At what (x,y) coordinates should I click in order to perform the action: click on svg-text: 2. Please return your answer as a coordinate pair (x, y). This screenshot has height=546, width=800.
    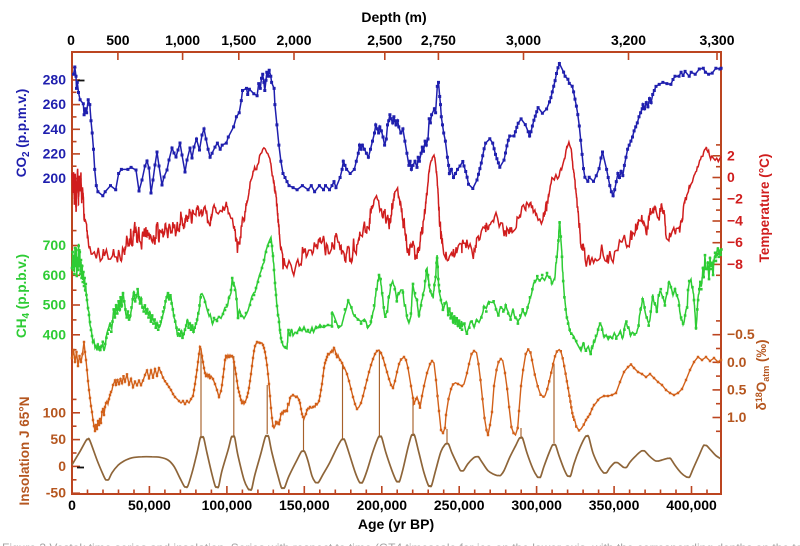
    Looking at the image, I should click on (731, 155).